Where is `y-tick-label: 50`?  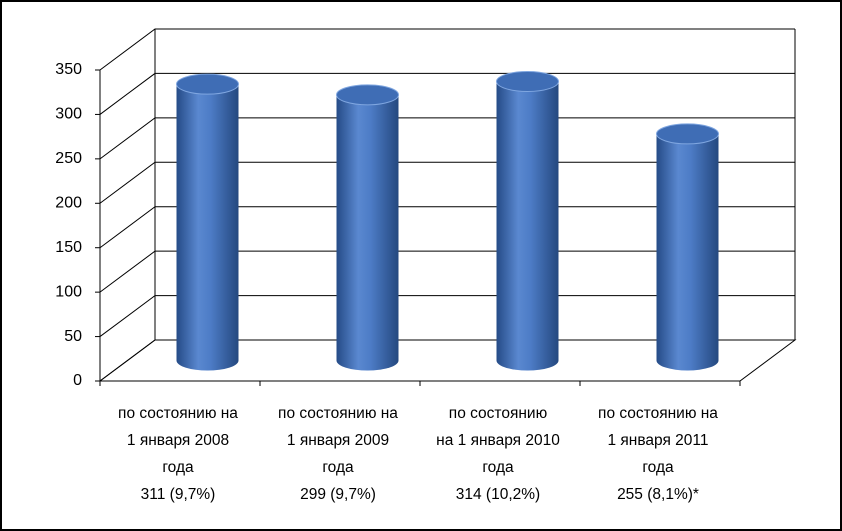 y-tick-label: 50 is located at coordinates (73, 336).